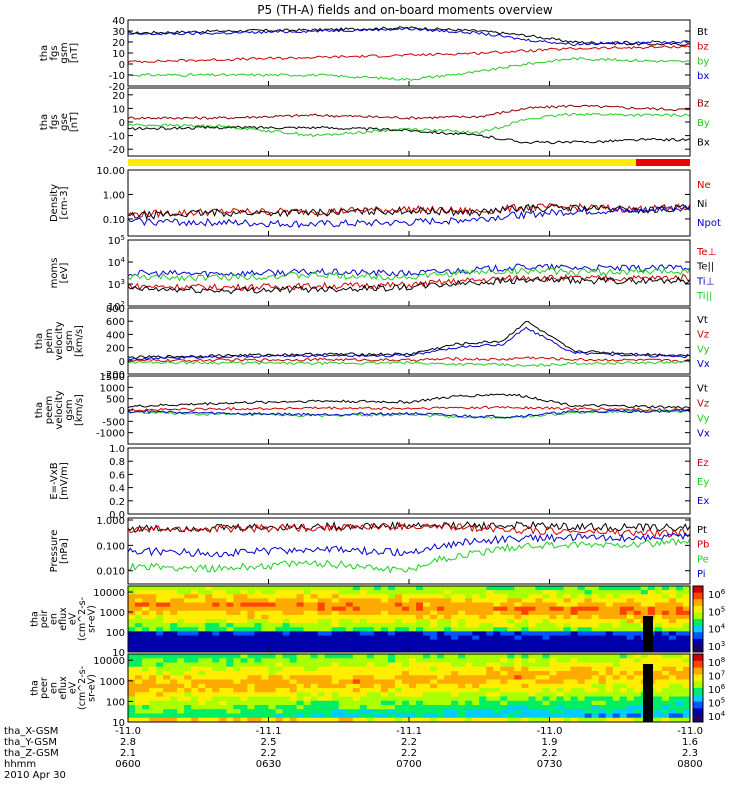 The width and height of the screenshot is (750, 800). Describe the element at coordinates (69, 340) in the screenshot. I see `ylabel-peim_velocity-3: gsm` at that location.